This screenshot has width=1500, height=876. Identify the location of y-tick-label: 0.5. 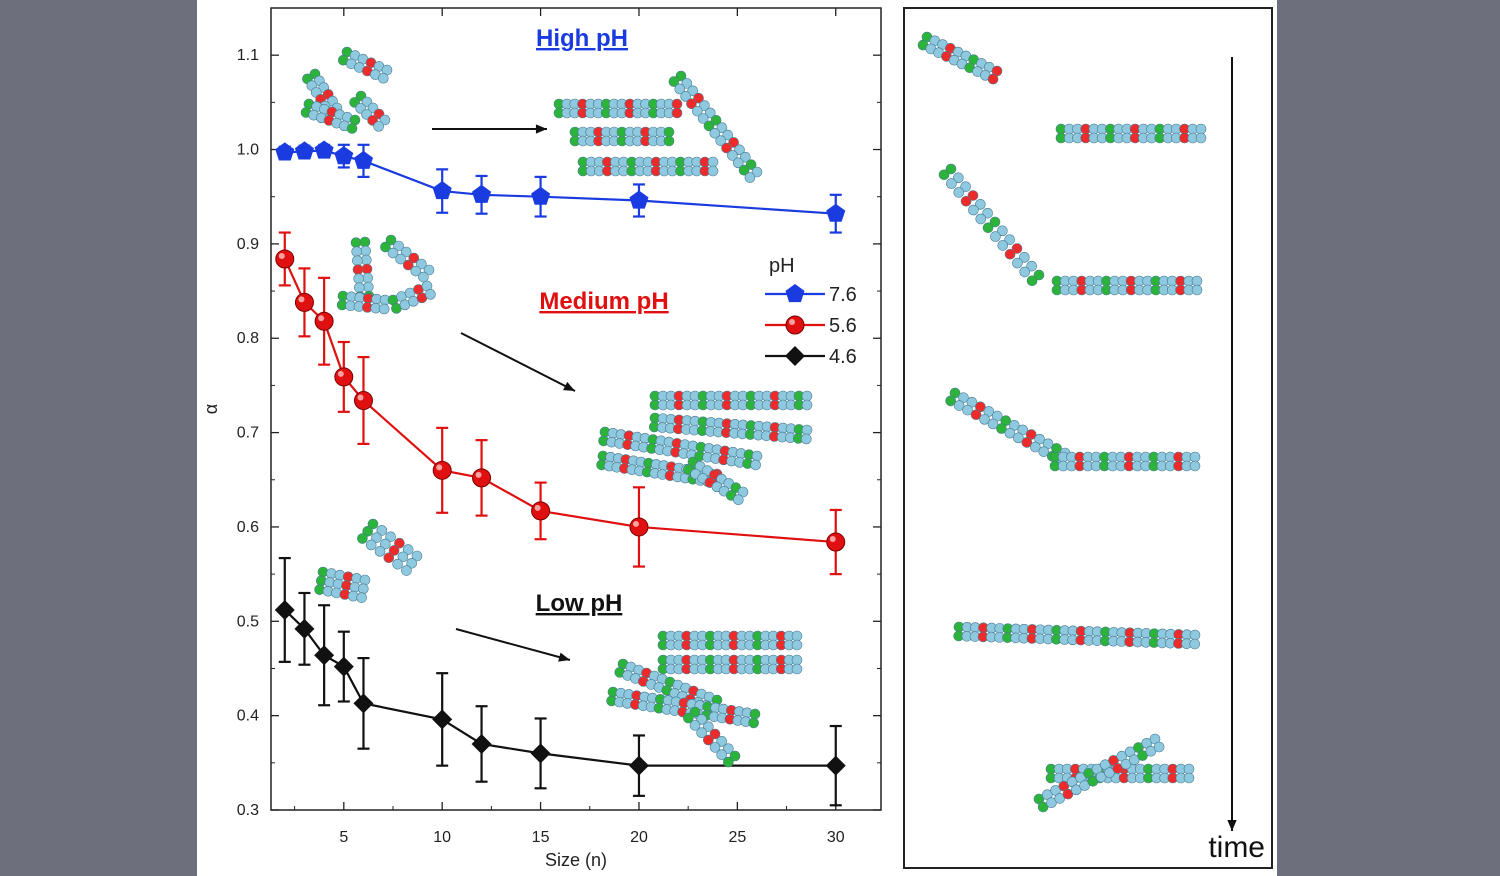
(248, 621).